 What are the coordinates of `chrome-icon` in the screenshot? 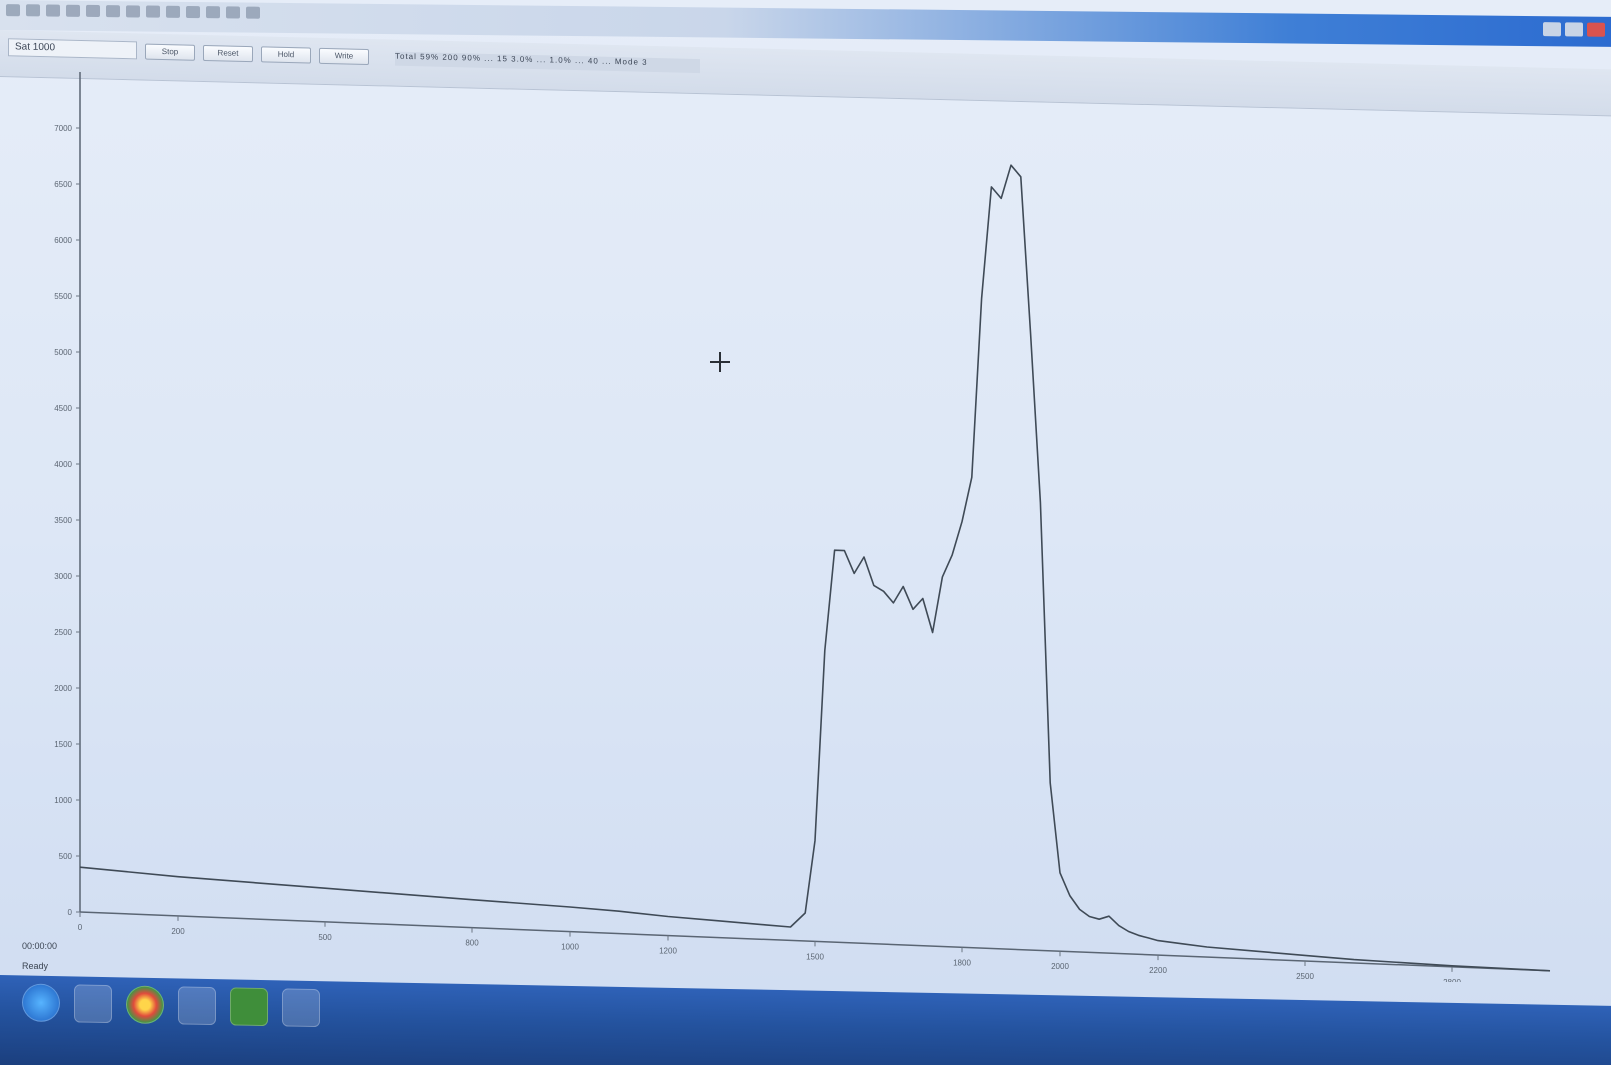 It's located at (145, 1005).